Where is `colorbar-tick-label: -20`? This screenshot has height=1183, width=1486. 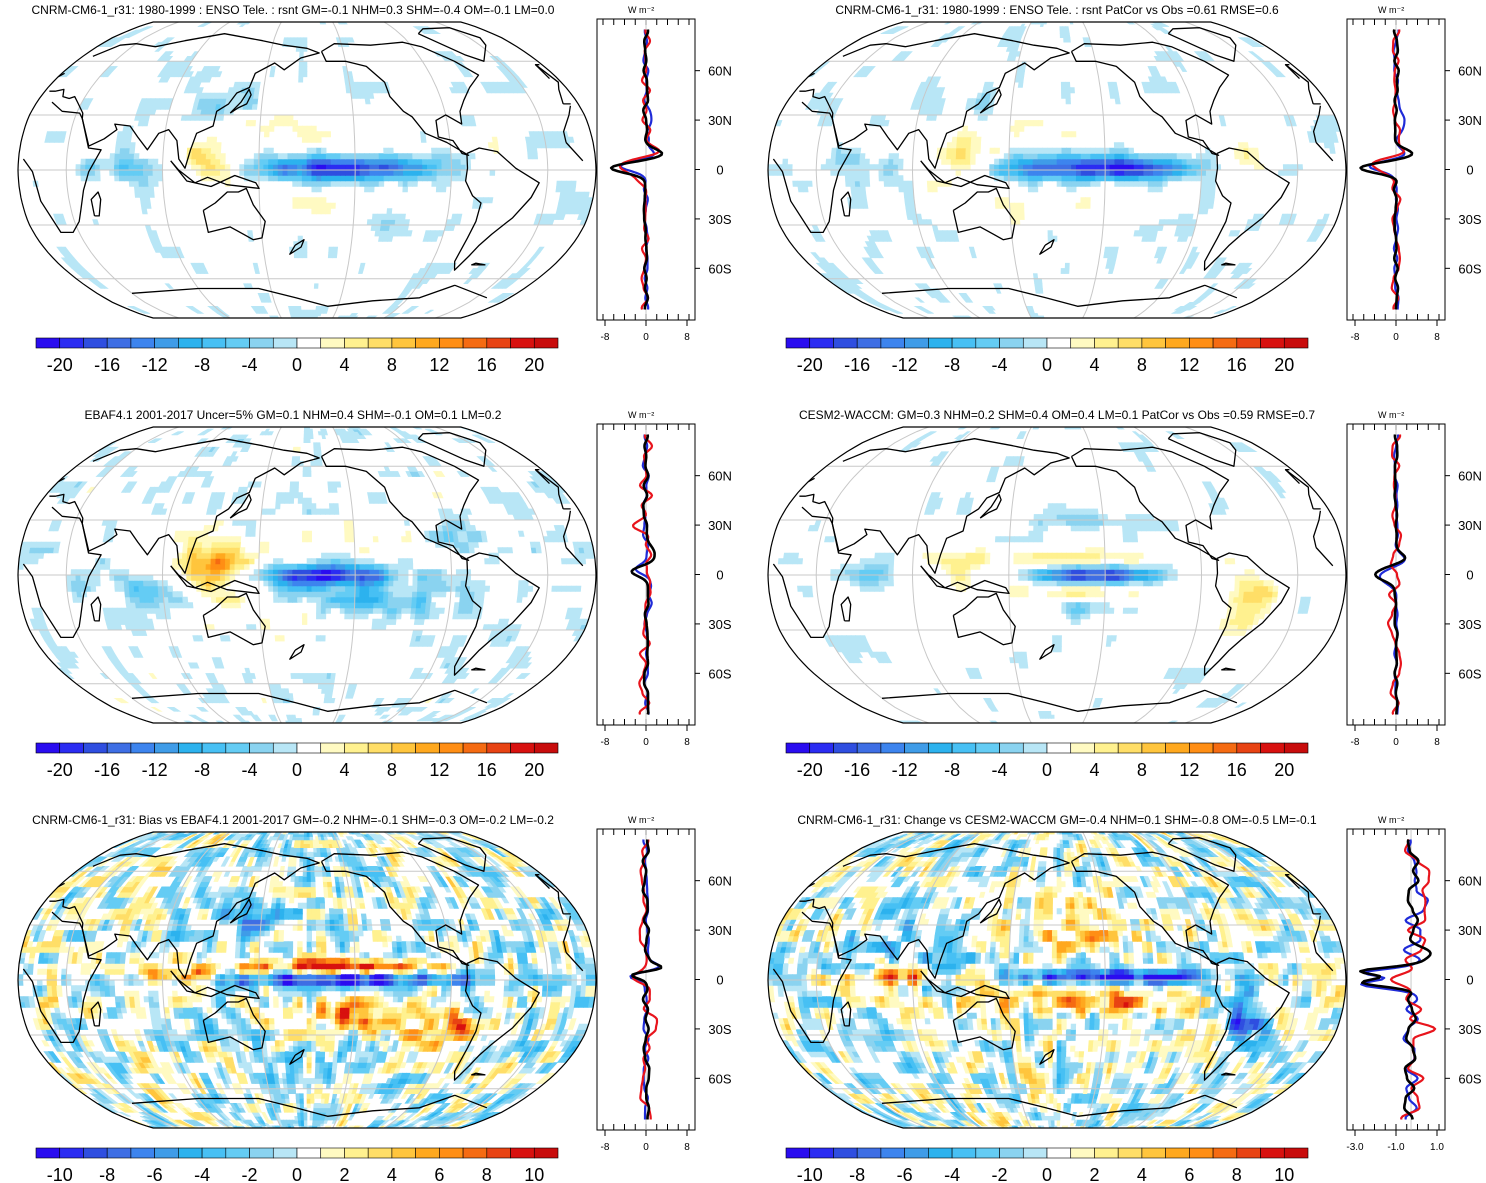
colorbar-tick-label: -20 is located at coordinates (810, 770).